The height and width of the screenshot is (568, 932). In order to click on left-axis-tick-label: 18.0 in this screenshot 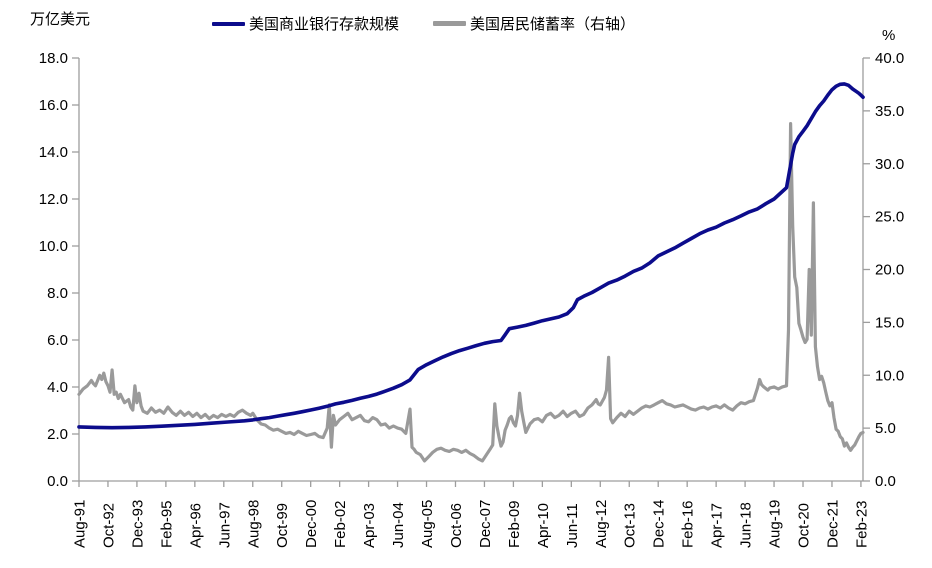, I will do `click(53, 58)`.